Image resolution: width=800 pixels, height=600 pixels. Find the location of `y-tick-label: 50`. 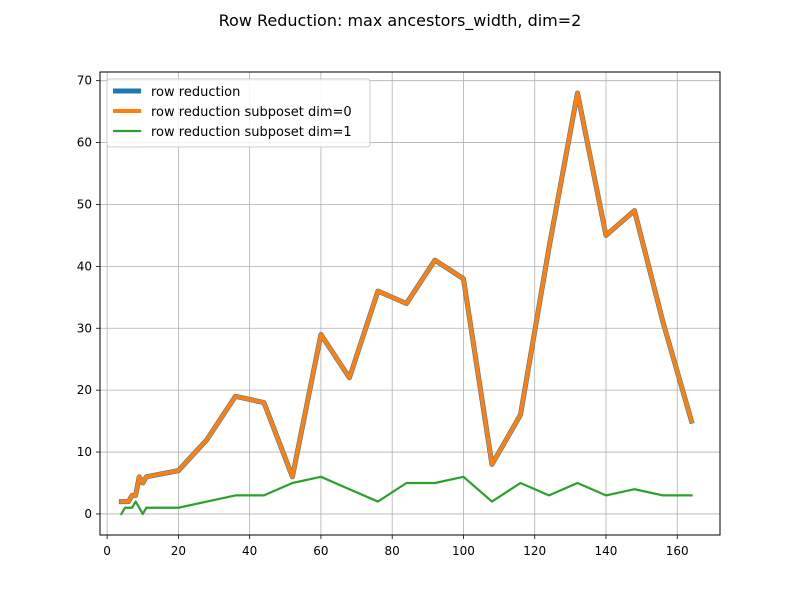

y-tick-label: 50 is located at coordinates (84, 204).